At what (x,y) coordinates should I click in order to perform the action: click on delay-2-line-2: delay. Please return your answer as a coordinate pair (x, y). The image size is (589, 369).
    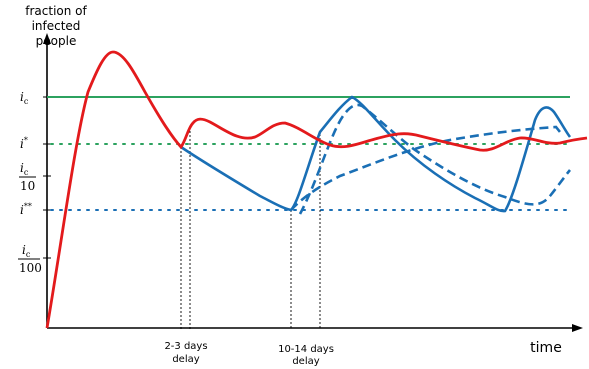
    Looking at the image, I should click on (305, 361).